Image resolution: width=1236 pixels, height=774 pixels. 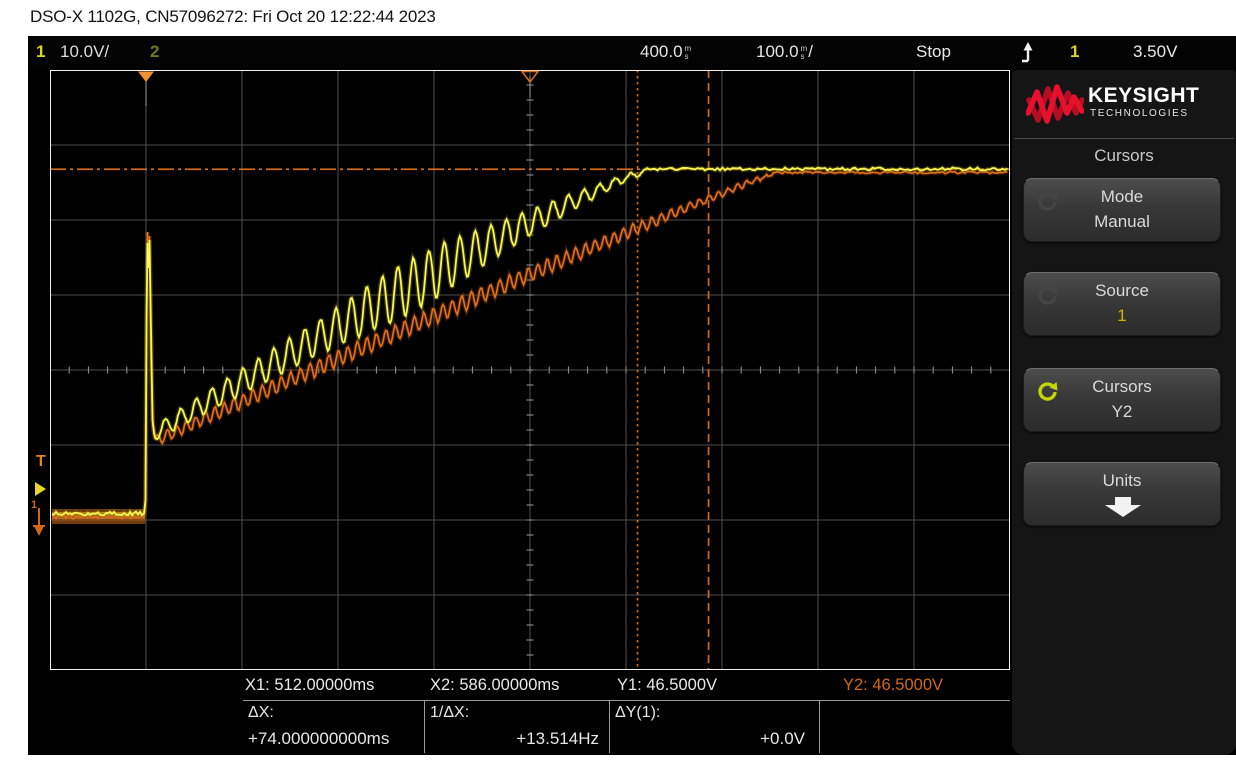 What do you see at coordinates (784, 51) in the screenshot?
I see `timebase-setting: 100.0 m s /` at bounding box center [784, 51].